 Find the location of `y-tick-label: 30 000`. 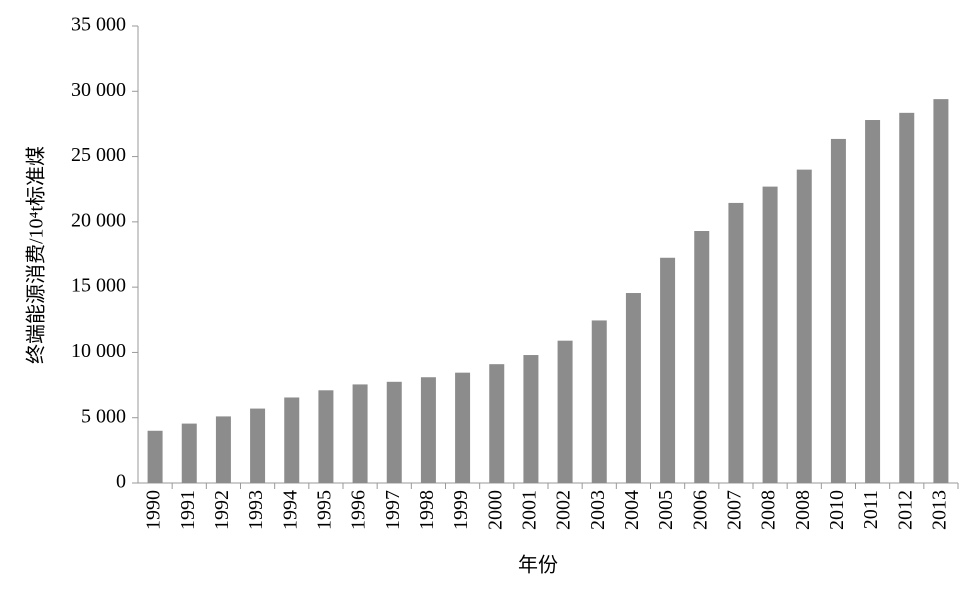

y-tick-label: 30 000 is located at coordinates (98, 90).